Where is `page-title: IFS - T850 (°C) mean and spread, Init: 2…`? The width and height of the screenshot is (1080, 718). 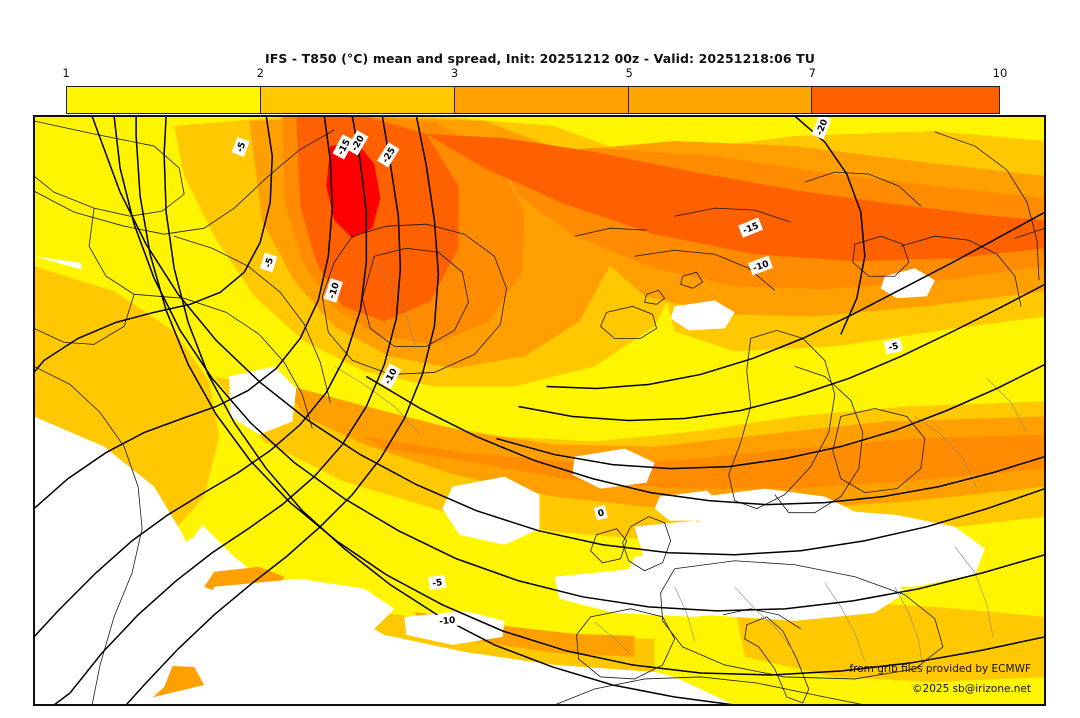 page-title: IFS - T850 (°C) mean and spread, Init: 2… is located at coordinates (540, 58).